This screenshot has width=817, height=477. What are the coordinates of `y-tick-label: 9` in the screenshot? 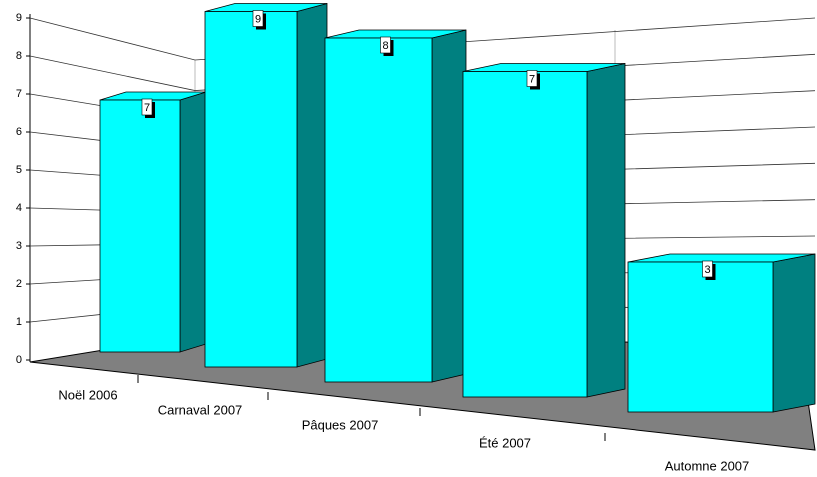 It's located at (19, 18).